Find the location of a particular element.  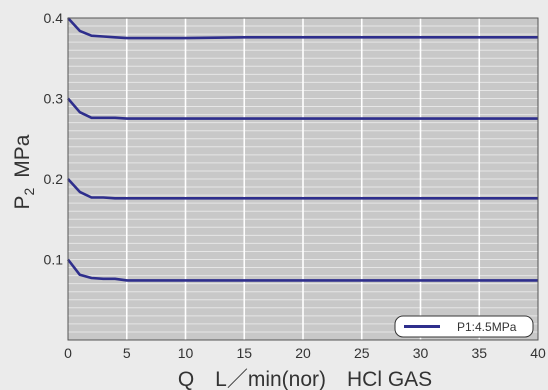

x-tick-label: 10 is located at coordinates (186, 353).